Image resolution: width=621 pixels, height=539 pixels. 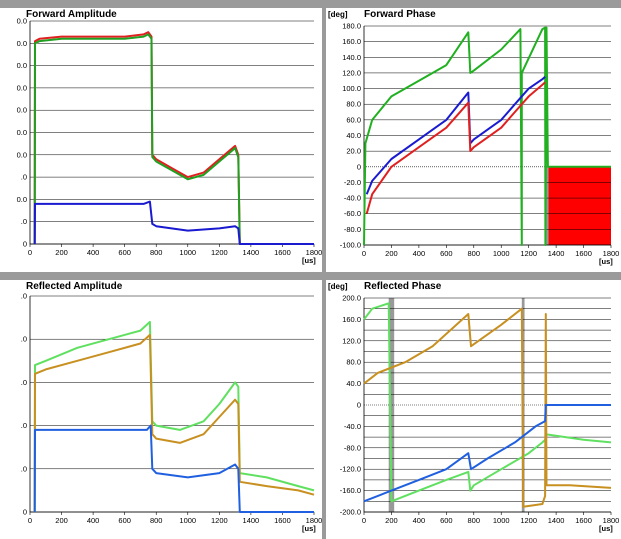 I want to click on y-tick-label: -200.0, so click(x=350, y=512).